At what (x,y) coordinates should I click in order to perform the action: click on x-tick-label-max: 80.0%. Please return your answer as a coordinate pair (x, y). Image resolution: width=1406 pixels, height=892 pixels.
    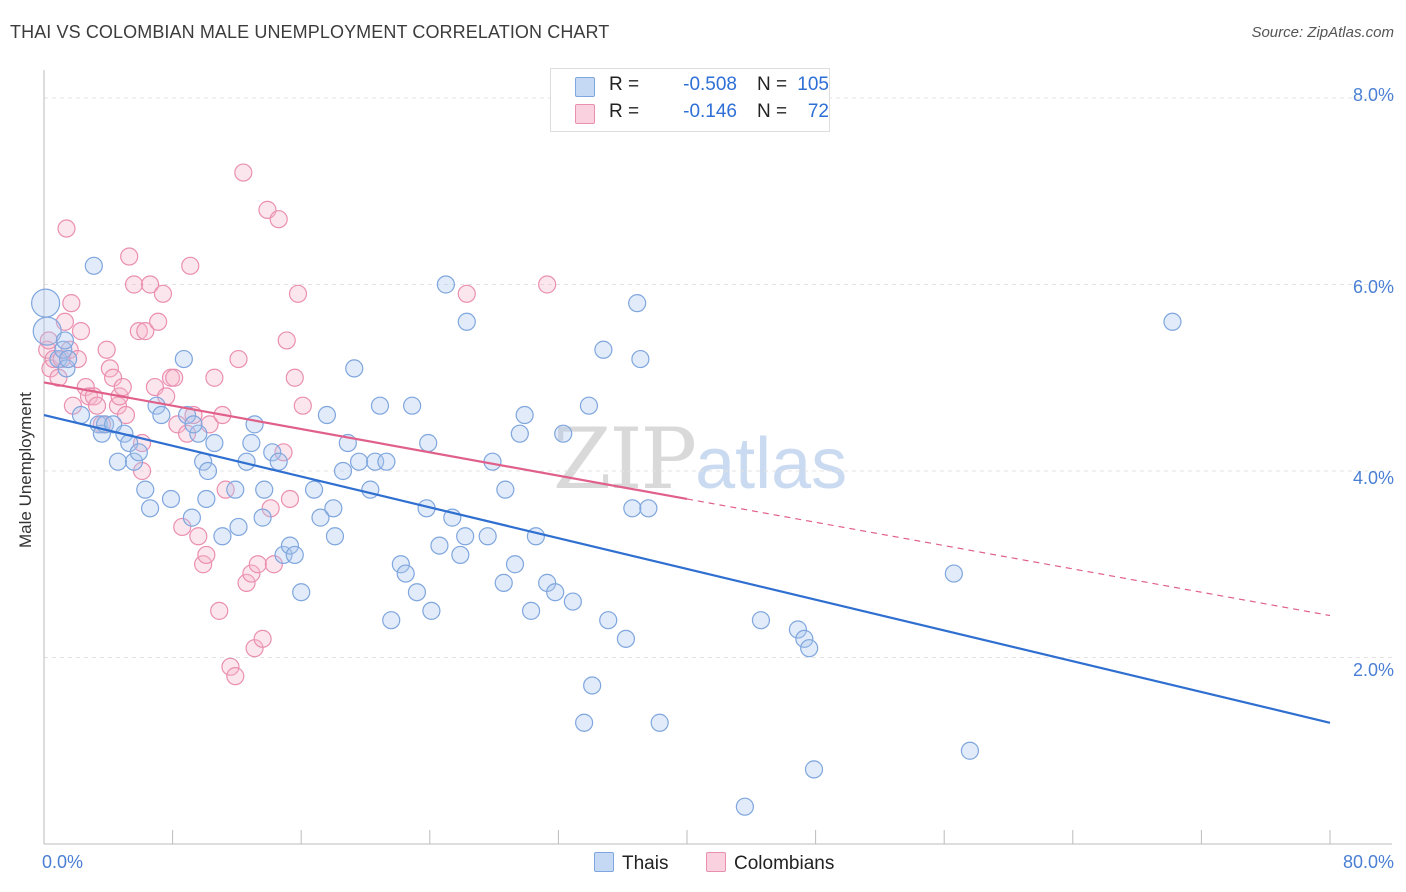
    Looking at the image, I should click on (1368, 862).